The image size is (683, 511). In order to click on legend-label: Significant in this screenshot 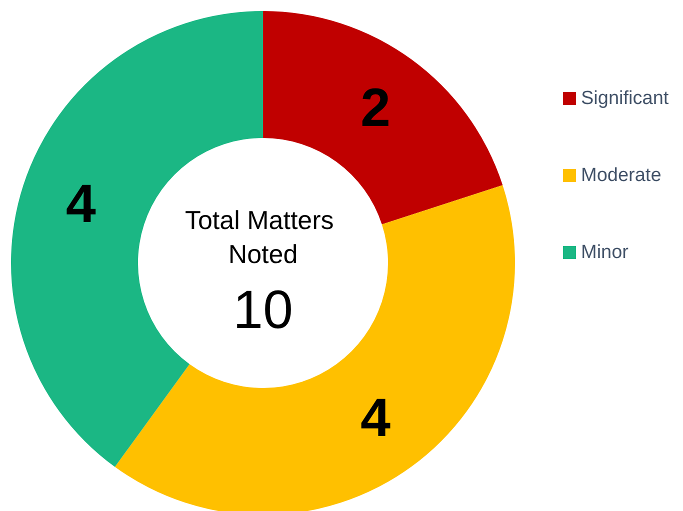, I will do `click(625, 98)`.